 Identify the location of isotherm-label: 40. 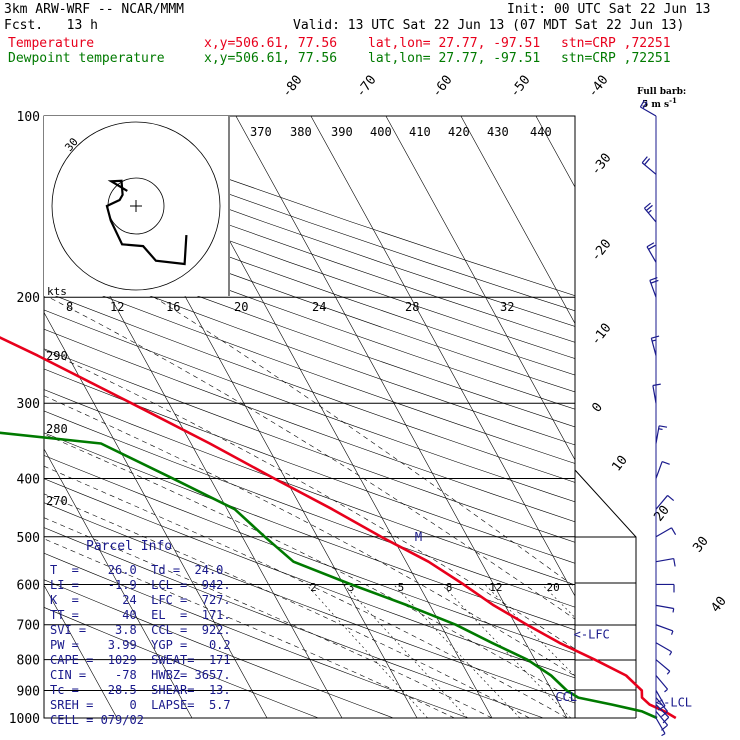
(718, 605).